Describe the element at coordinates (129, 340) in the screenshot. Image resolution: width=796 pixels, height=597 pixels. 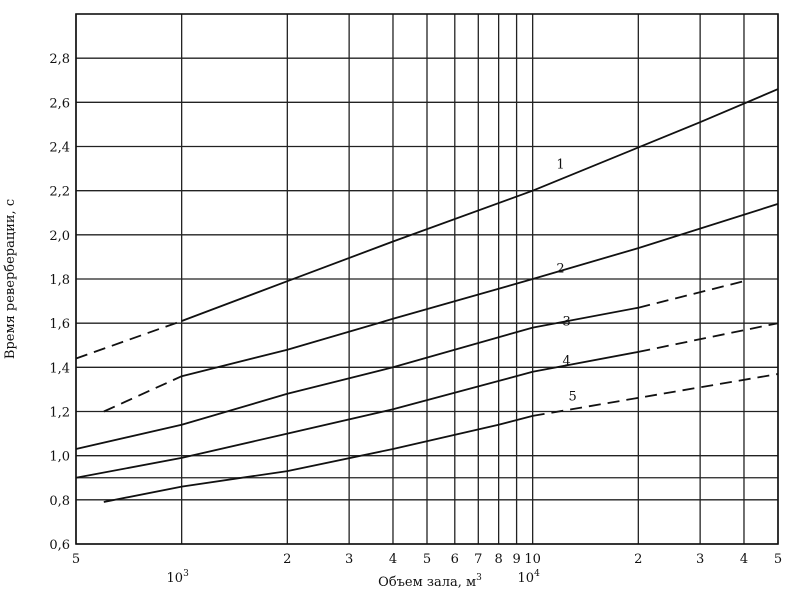
I see `curve-1-dashed` at that location.